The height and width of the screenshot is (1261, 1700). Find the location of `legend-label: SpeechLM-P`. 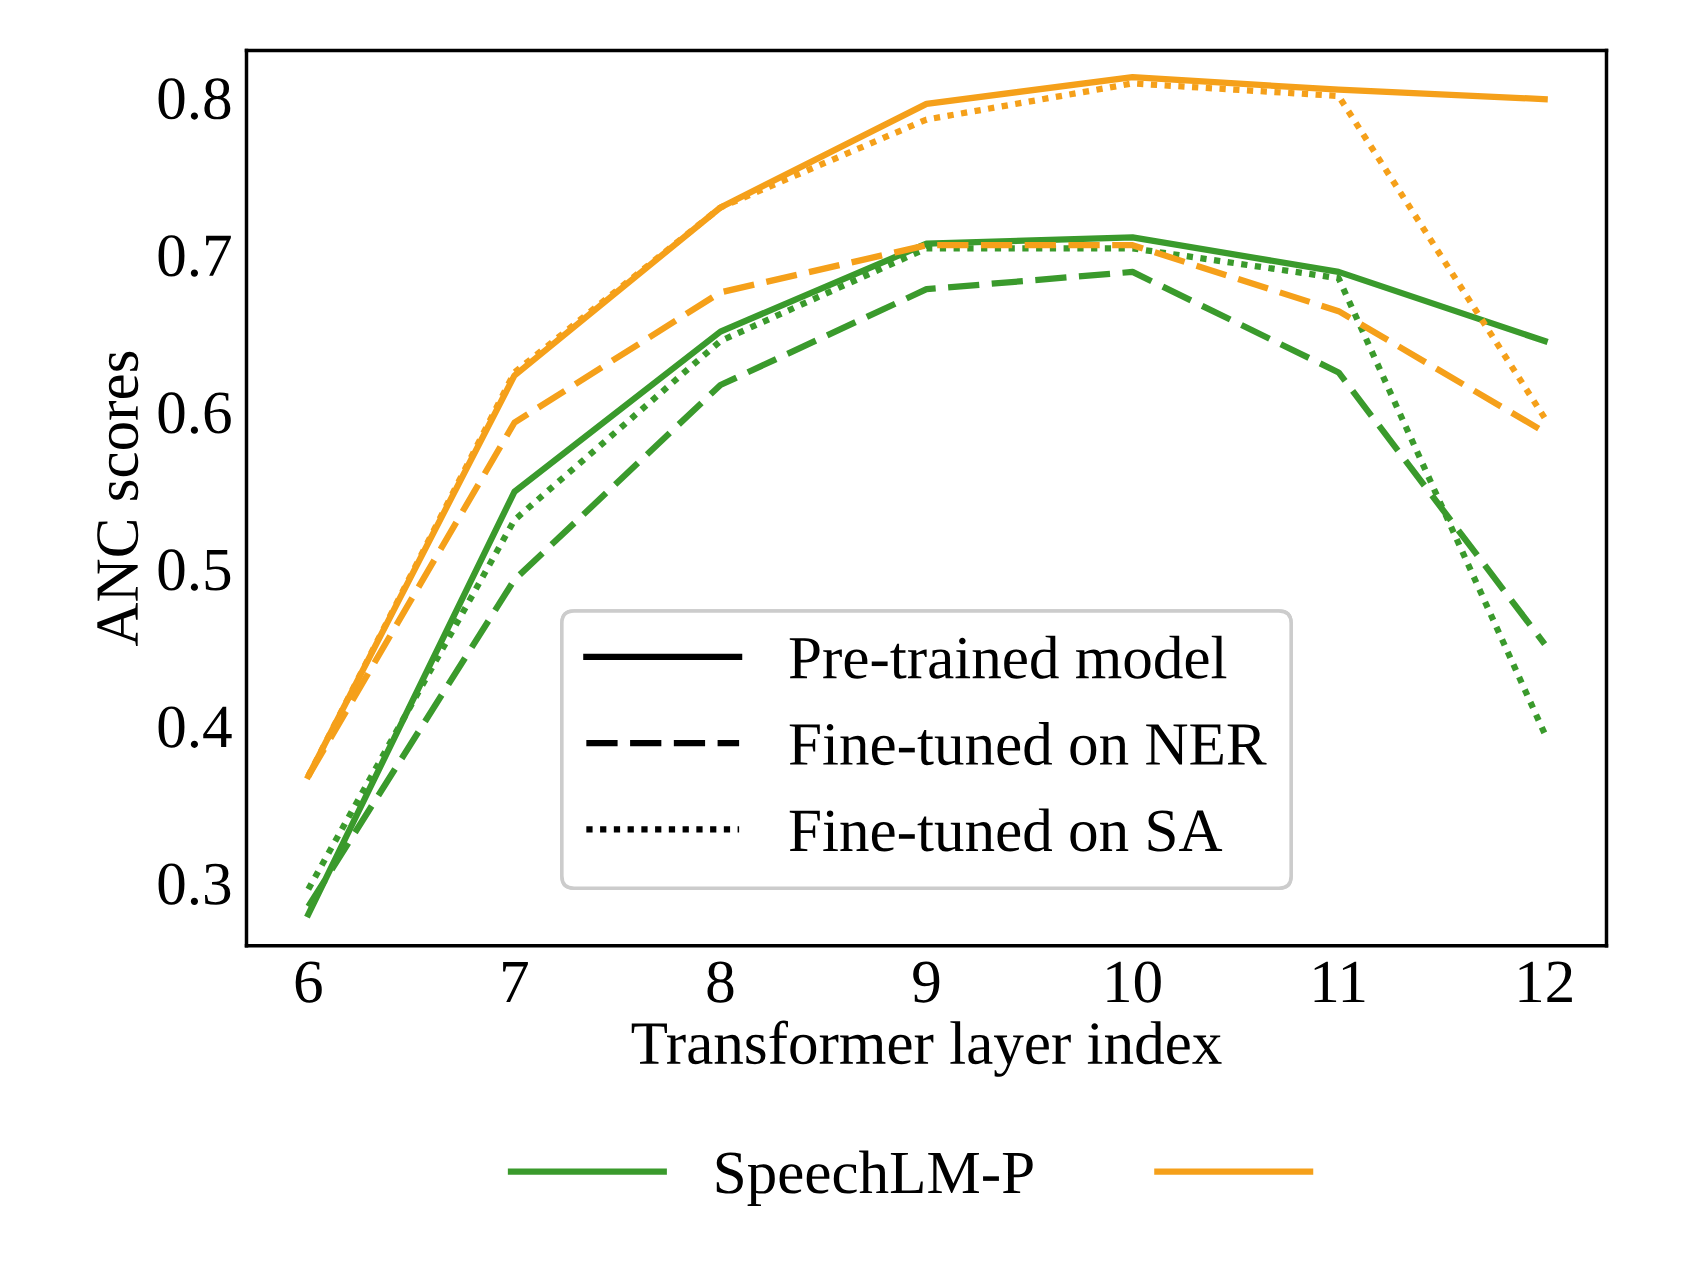

legend-label: SpeechLM-P is located at coordinates (874, 1178).